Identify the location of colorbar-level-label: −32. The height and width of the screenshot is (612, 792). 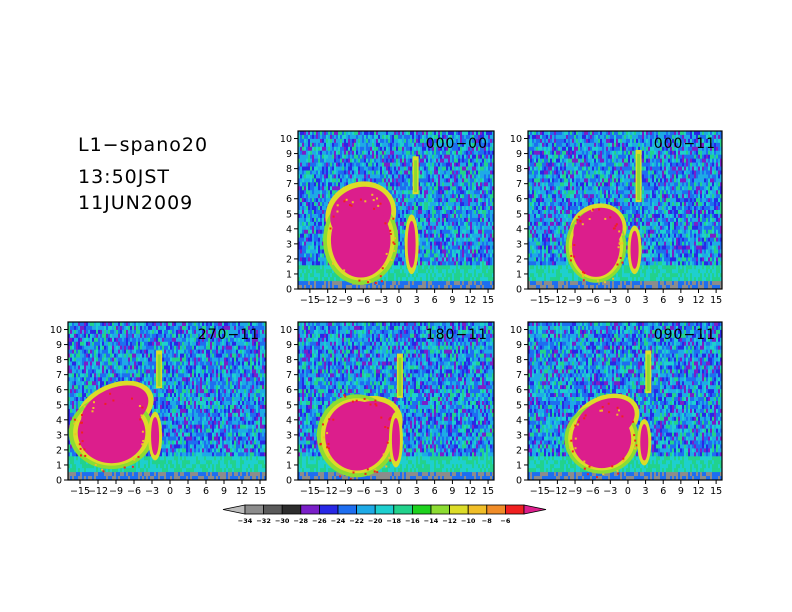
(263, 521).